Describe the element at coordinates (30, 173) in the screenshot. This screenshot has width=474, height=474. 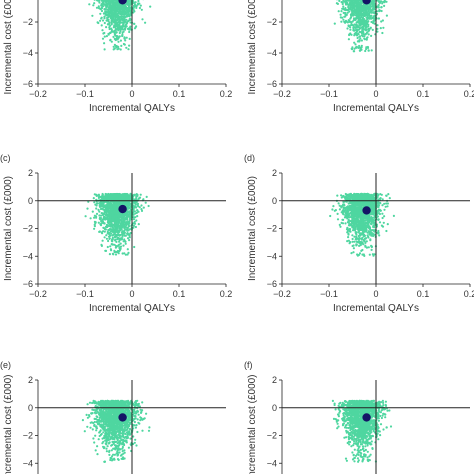
I see `y-tick-label: 2` at that location.